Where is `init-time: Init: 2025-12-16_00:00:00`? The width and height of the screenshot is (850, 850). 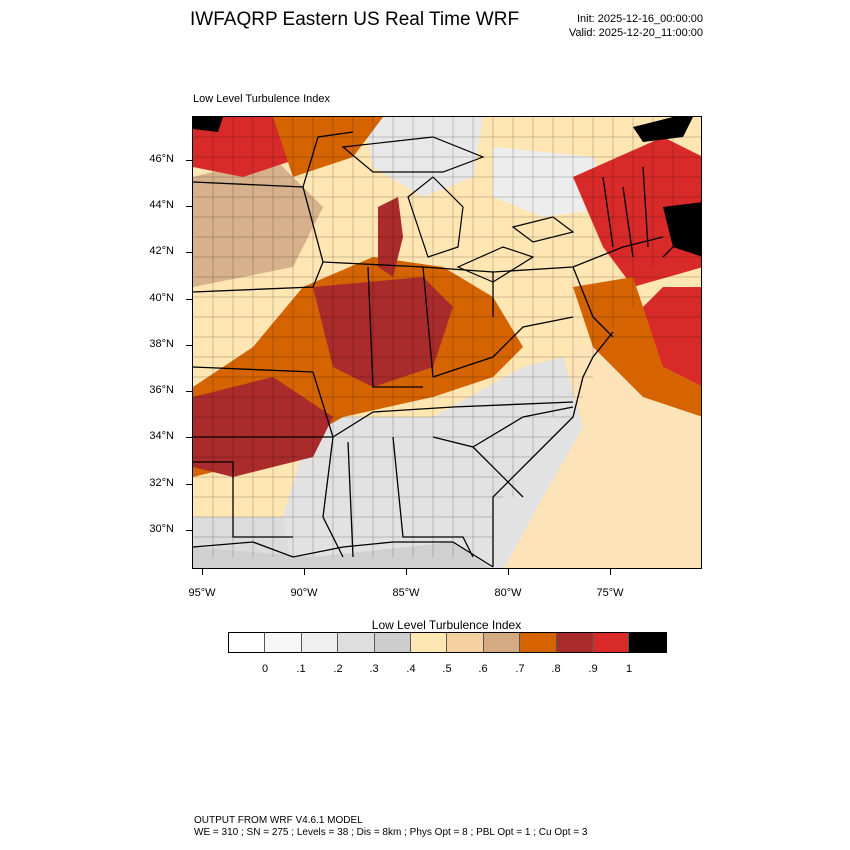 init-time: Init: 2025-12-16_00:00:00 is located at coordinates (640, 19).